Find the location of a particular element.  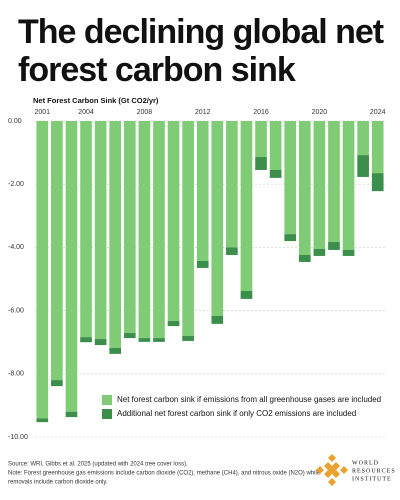

x-tick-label: 2020 is located at coordinates (320, 112).